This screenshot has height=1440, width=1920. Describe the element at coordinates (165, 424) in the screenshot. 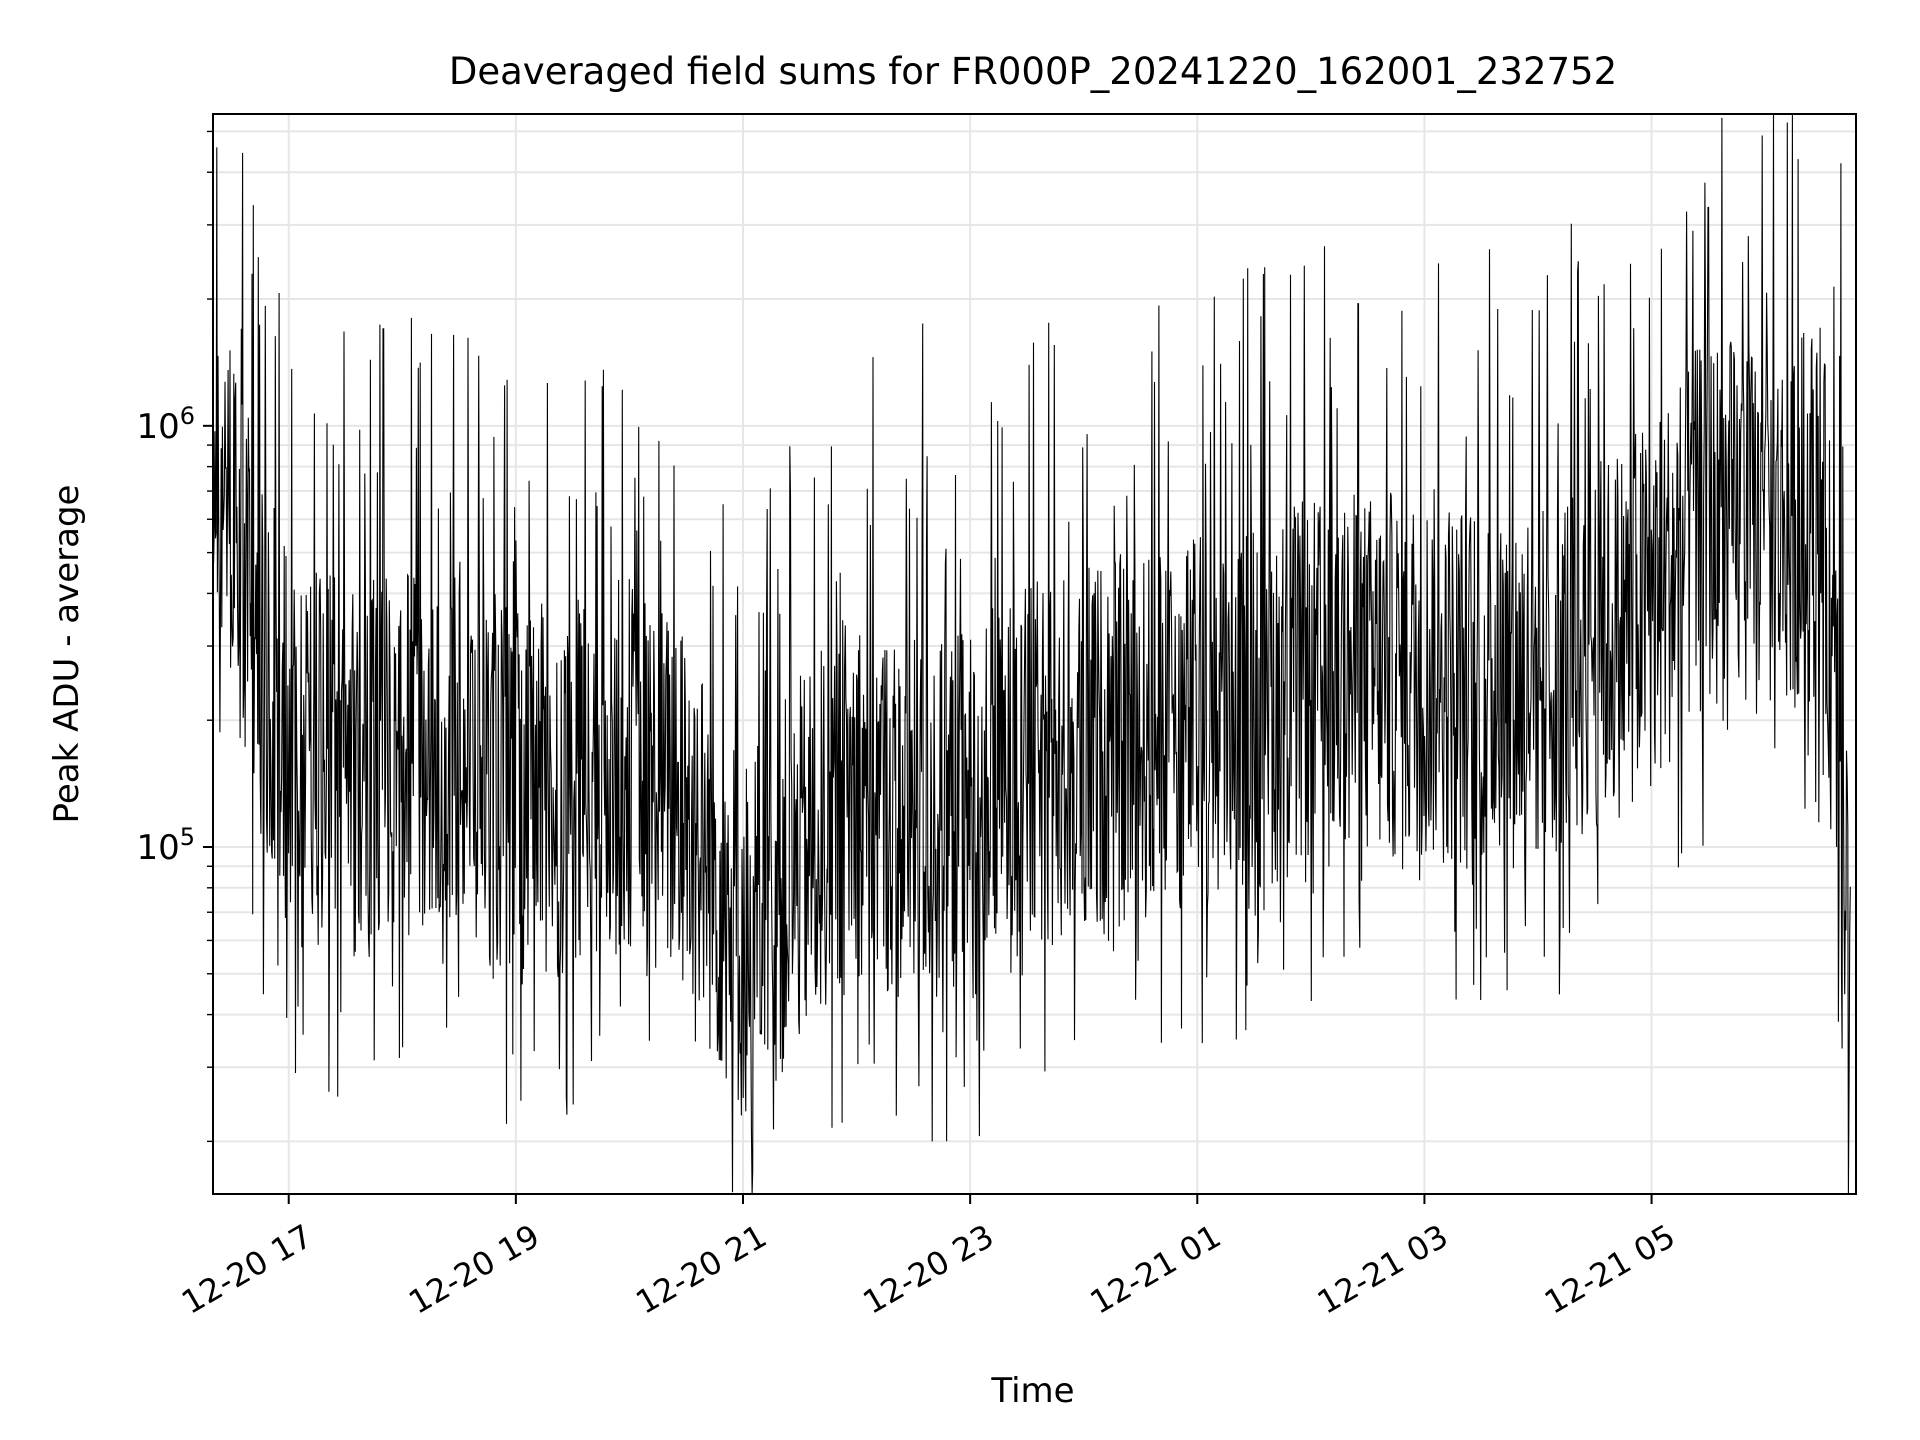

I see `y-tick-label: 10⁶` at that location.